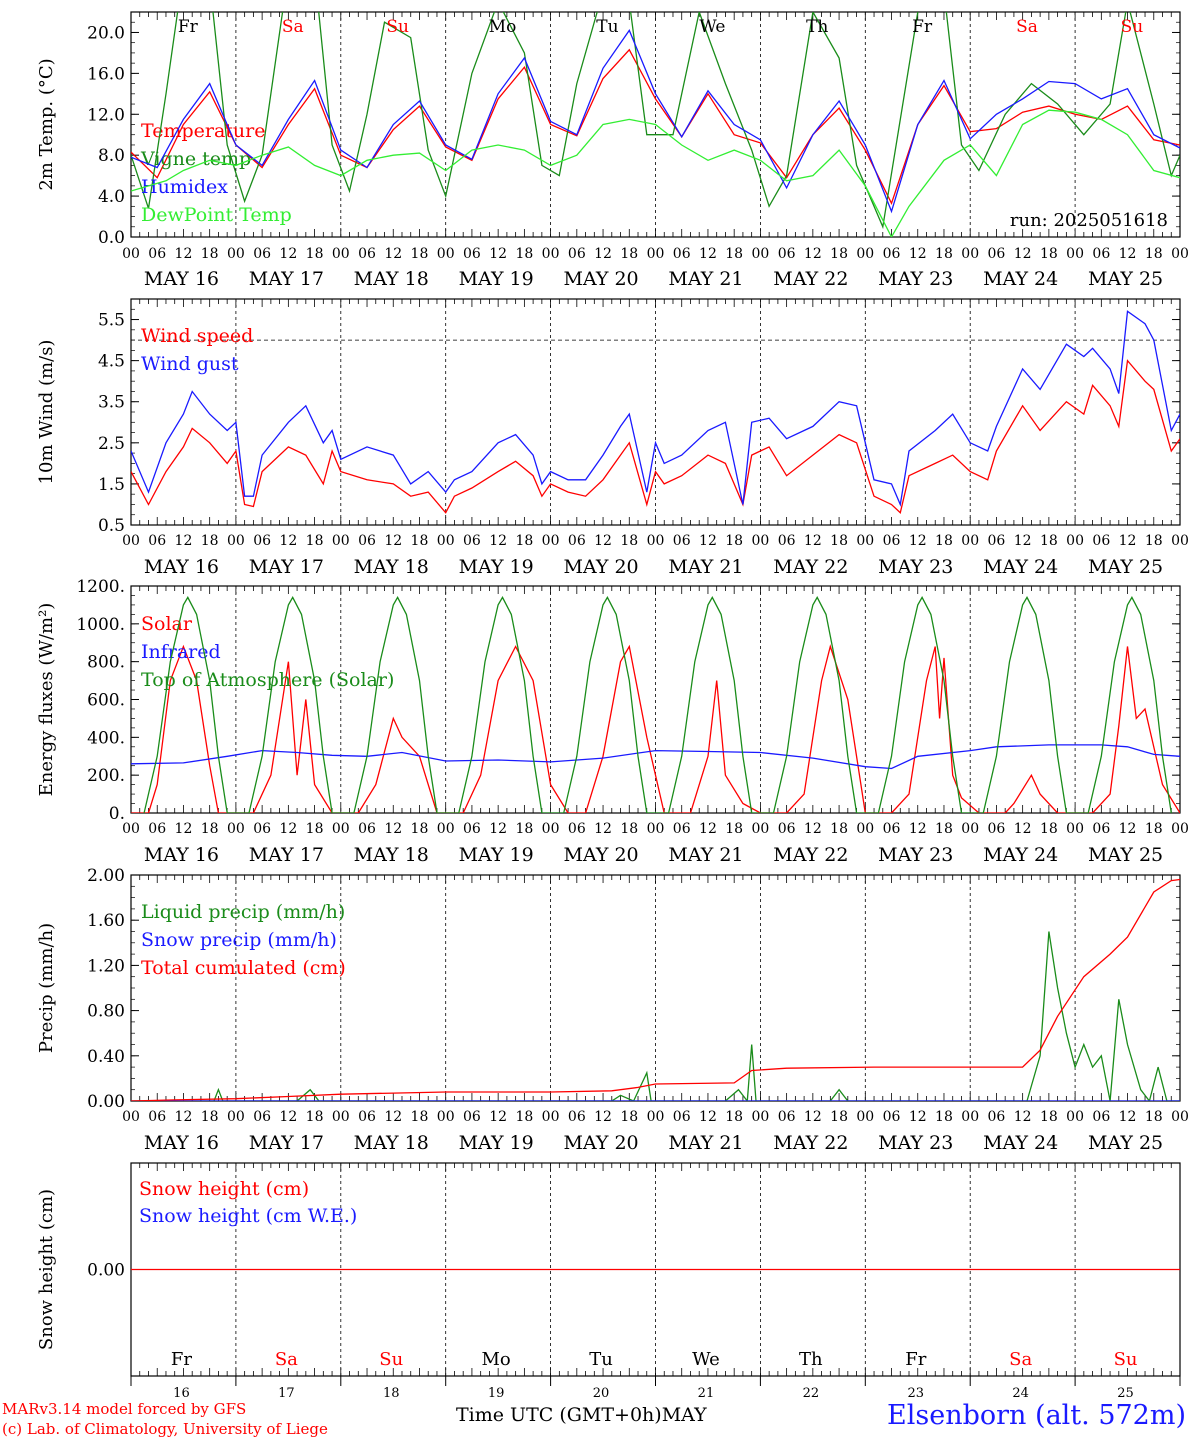 This screenshot has height=1440, width=1194. Describe the element at coordinates (1020, 1359) in the screenshot. I see `weekday-label: Sa` at that location.